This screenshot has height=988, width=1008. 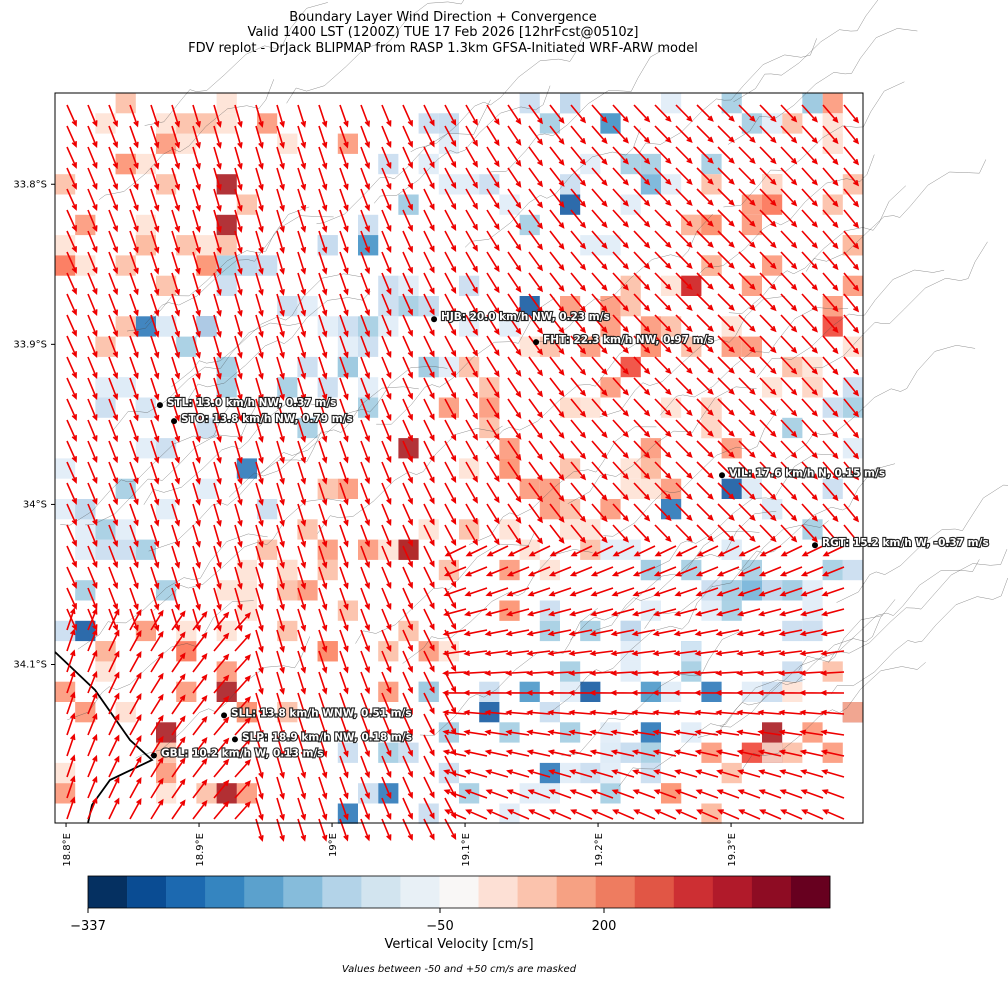 What do you see at coordinates (410, 479) in the screenshot?
I see `contour` at bounding box center [410, 479].